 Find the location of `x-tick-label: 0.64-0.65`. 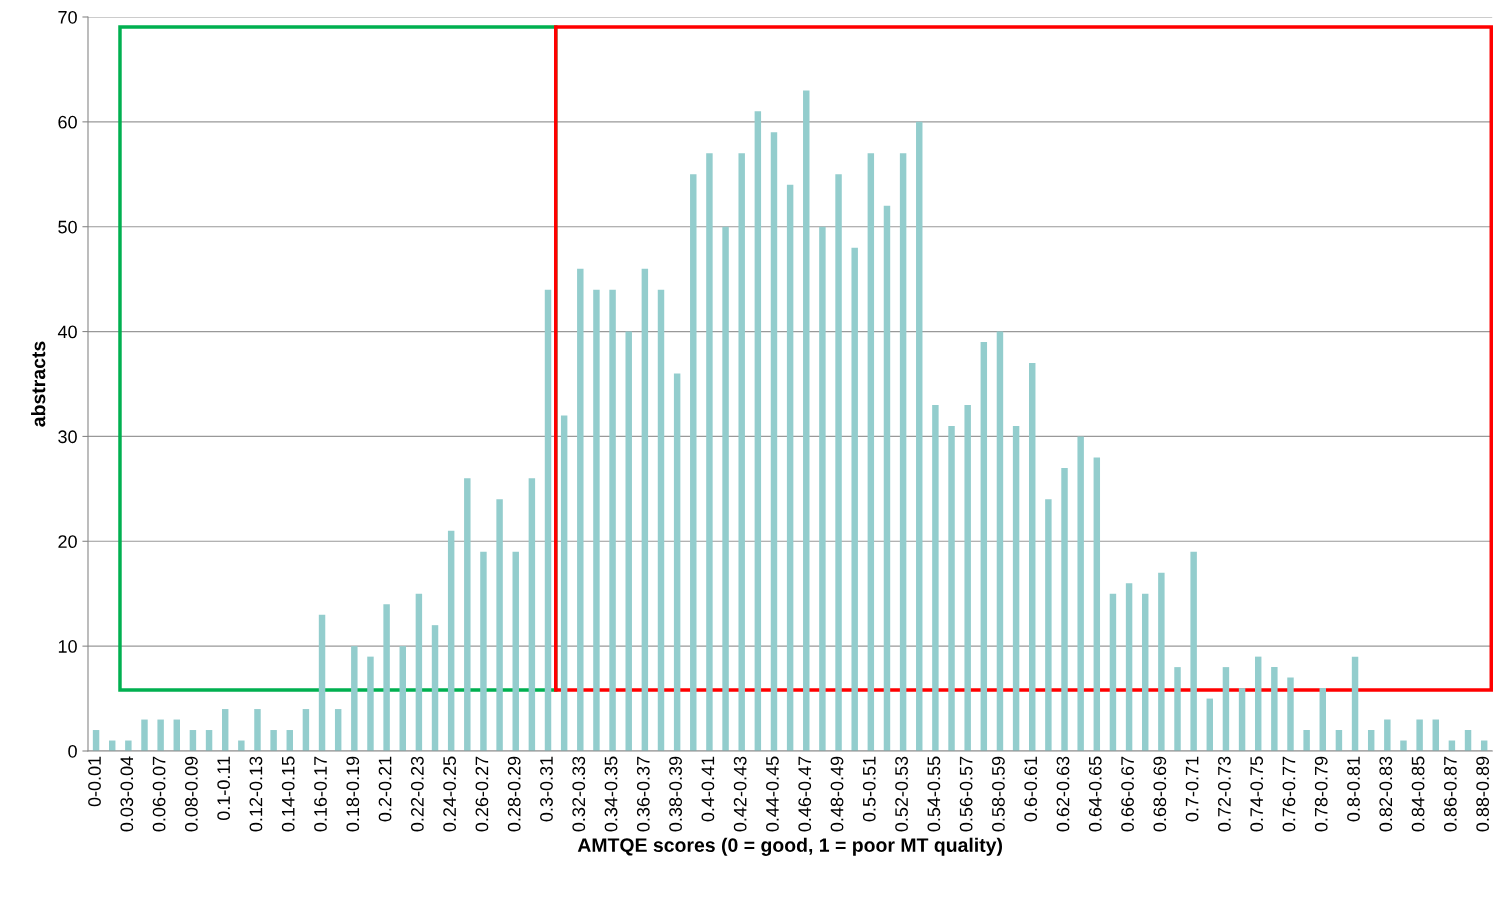

x-tick-label: 0.64-0.65 is located at coordinates (1095, 794).